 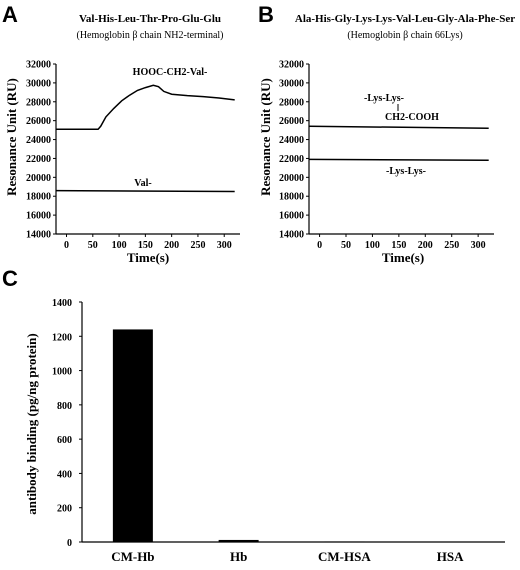 What do you see at coordinates (404, 35) in the screenshot?
I see `panel-b-subtitle: (Hemoglobin β chain 66Lys)` at bounding box center [404, 35].